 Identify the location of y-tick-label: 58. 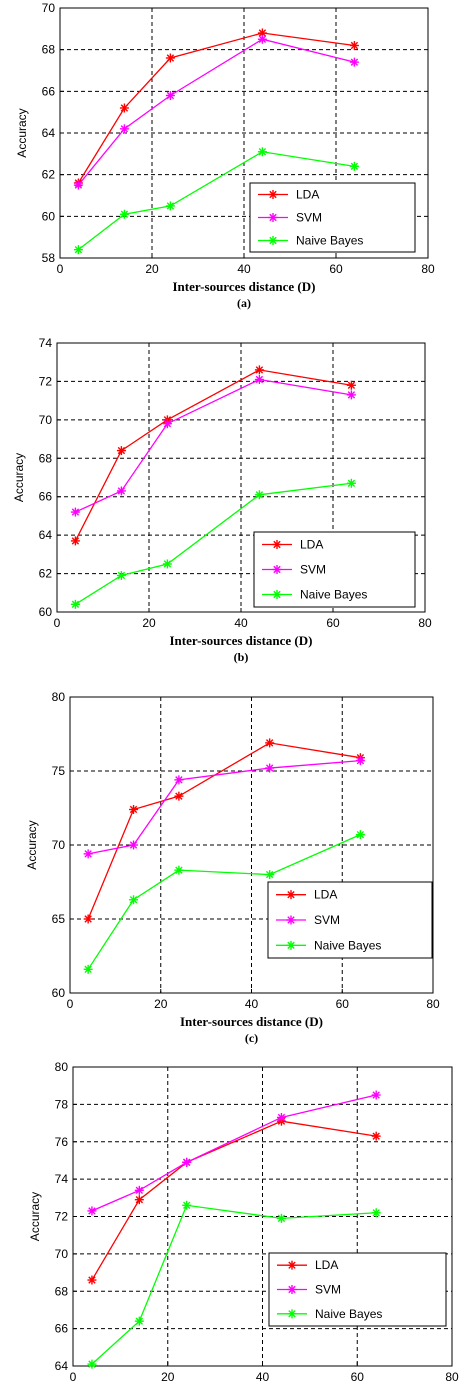
(49, 258).